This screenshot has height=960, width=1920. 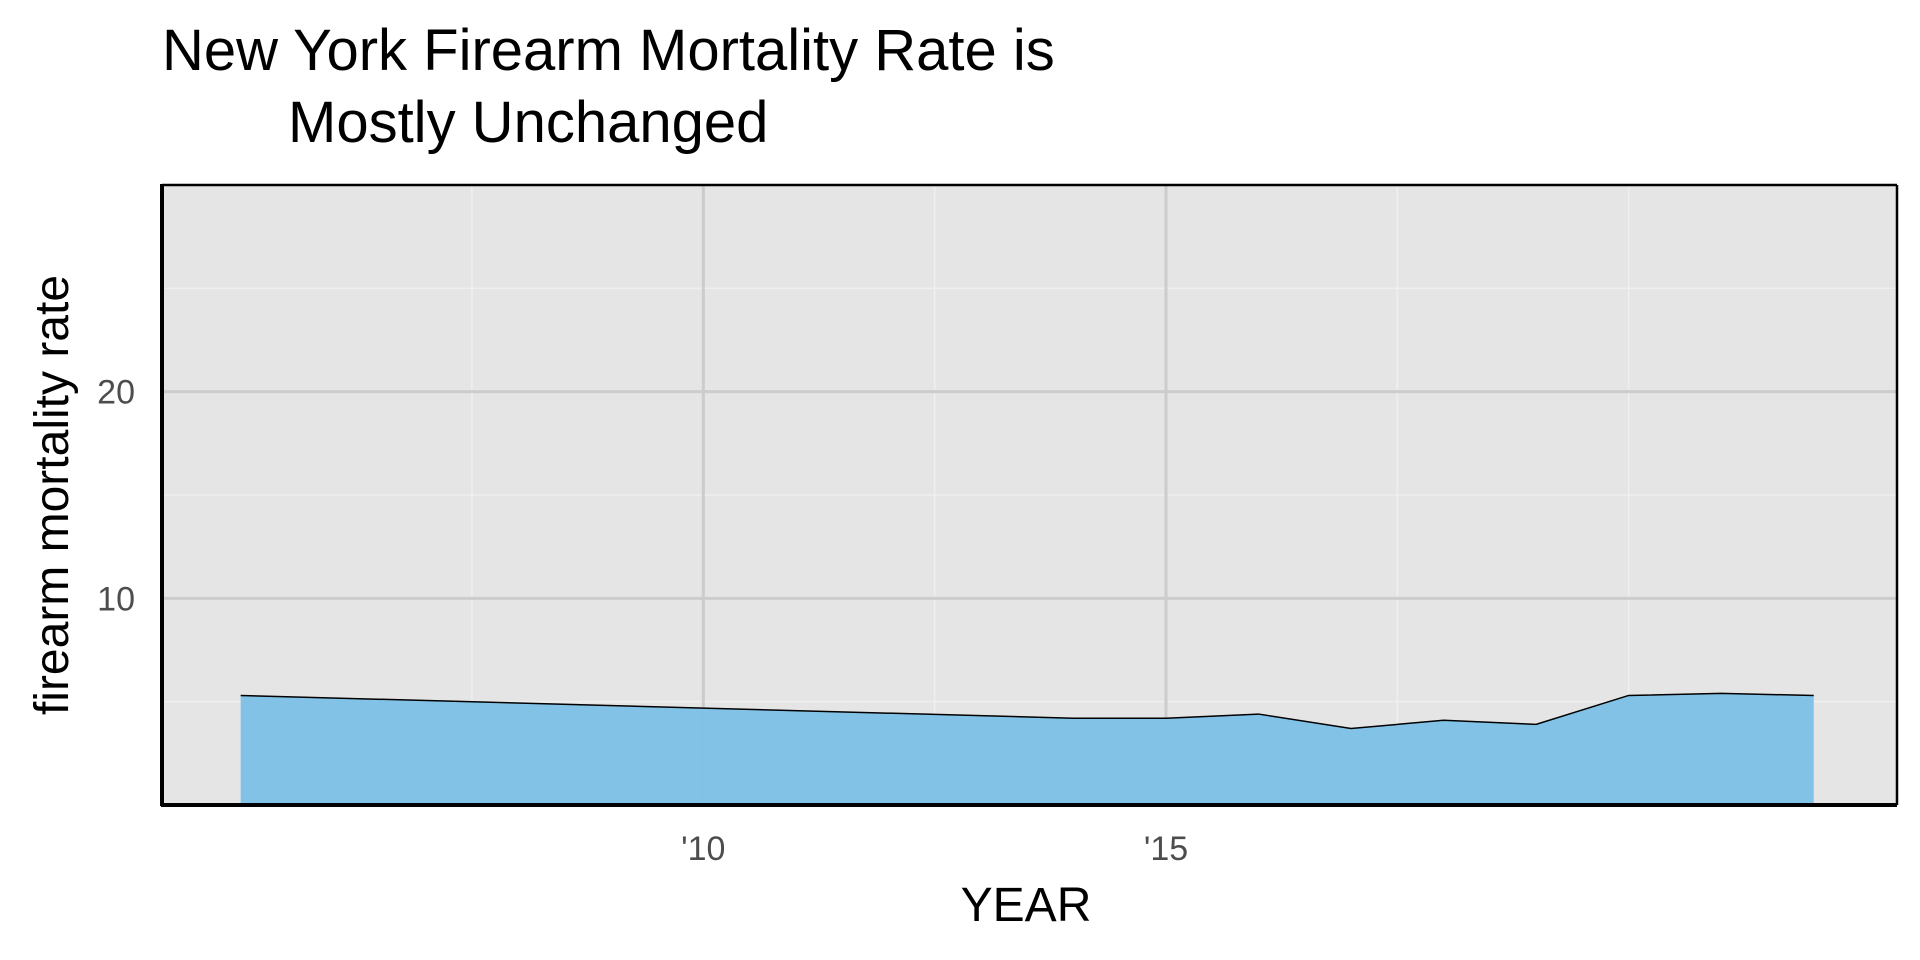 I want to click on y-axis-title: firearm mortality rate, so click(x=52, y=495).